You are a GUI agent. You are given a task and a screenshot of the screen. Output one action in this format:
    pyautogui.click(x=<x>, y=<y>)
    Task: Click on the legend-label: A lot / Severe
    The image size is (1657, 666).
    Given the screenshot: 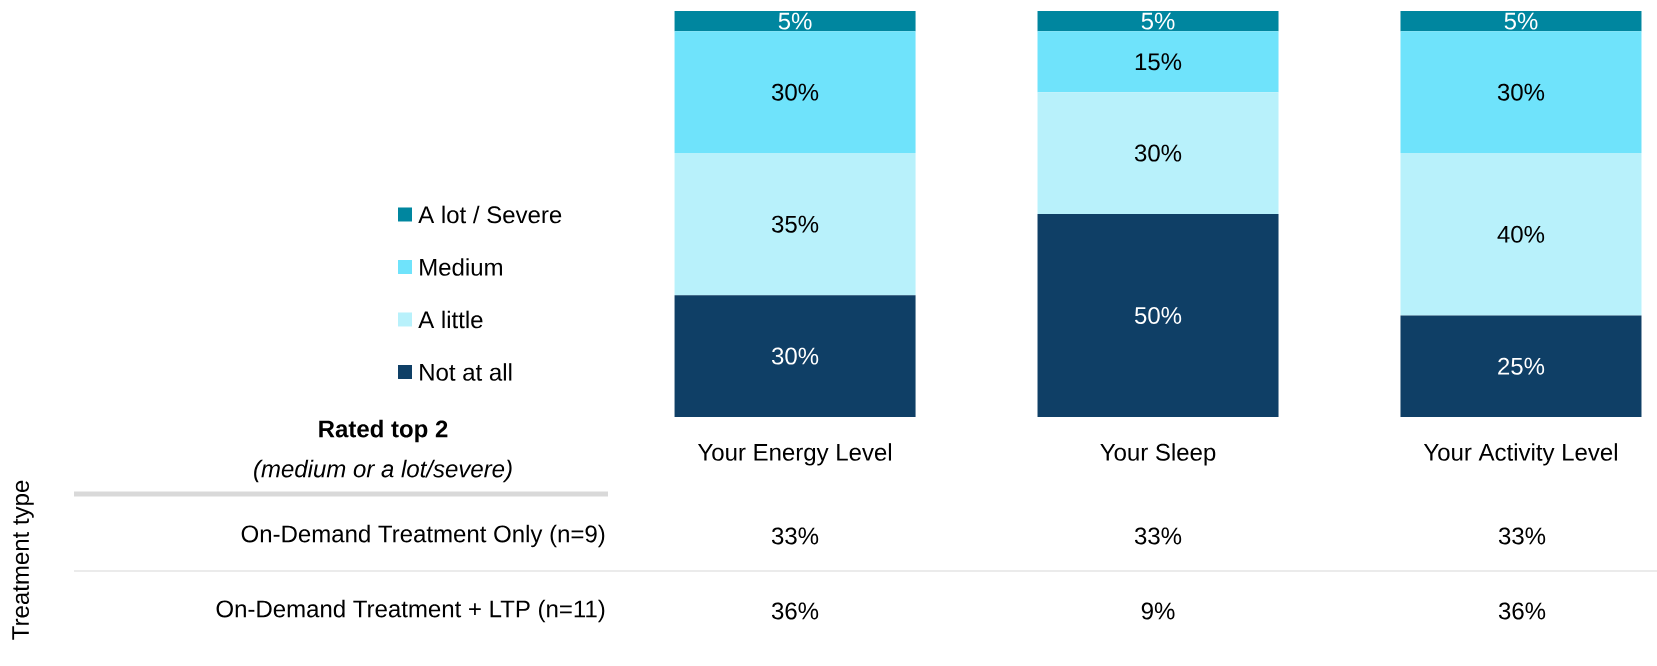 What is the action you would take?
    pyautogui.click(x=490, y=214)
    